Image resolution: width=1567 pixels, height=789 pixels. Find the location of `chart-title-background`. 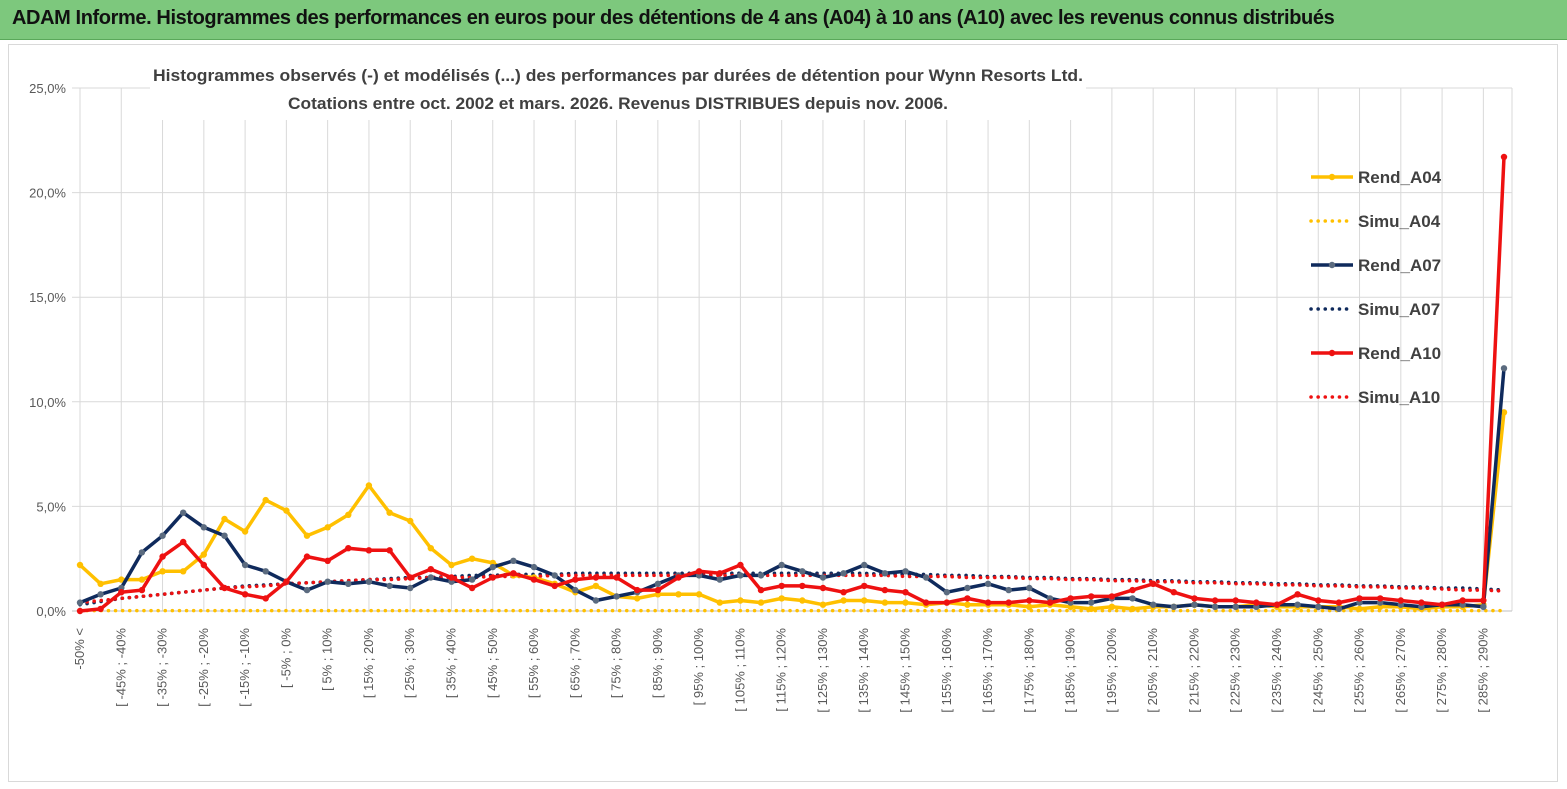

chart-title-background is located at coordinates (618, 88).